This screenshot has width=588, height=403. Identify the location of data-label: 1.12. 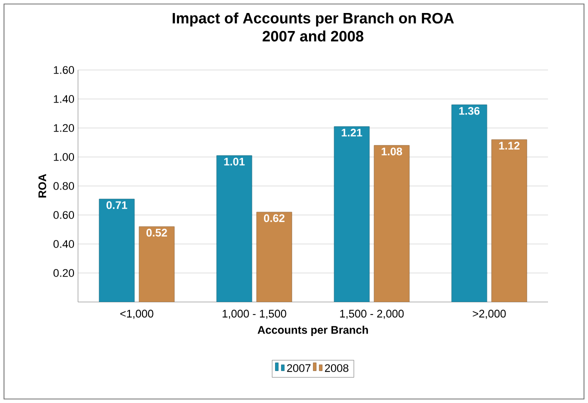
(509, 146).